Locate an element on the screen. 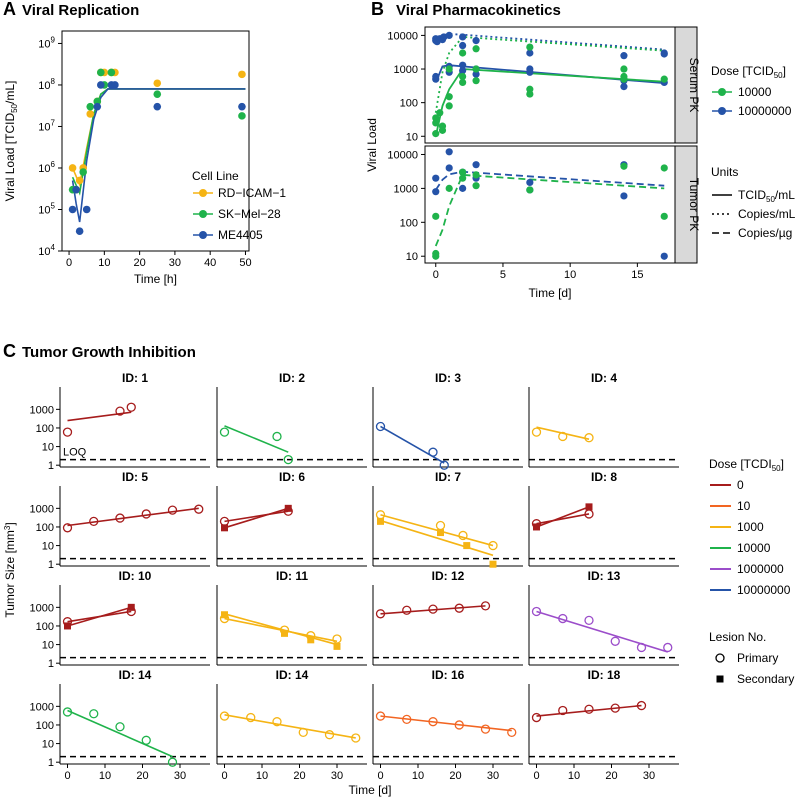 Image resolution: width=796 pixels, height=803 pixels. panel-a-xtick-label: 40 is located at coordinates (210, 263).